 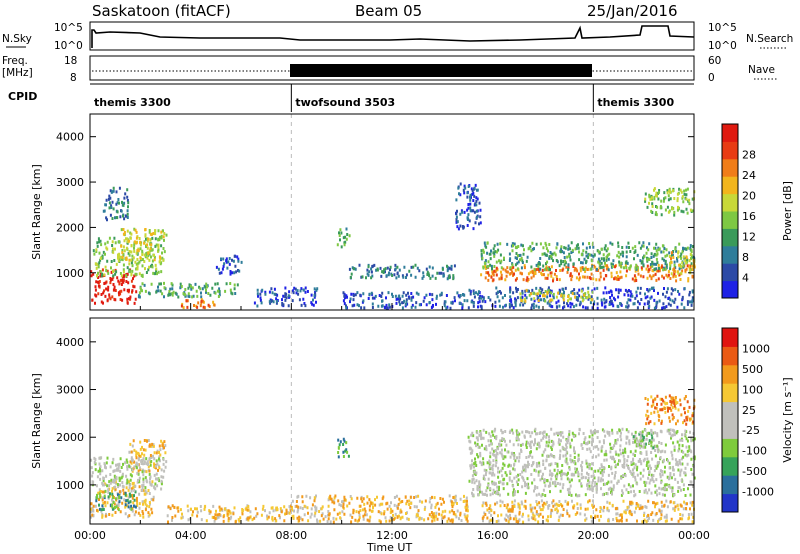 What do you see at coordinates (291, 535) in the screenshot?
I see `time-tick-label: 08:00` at bounding box center [291, 535].